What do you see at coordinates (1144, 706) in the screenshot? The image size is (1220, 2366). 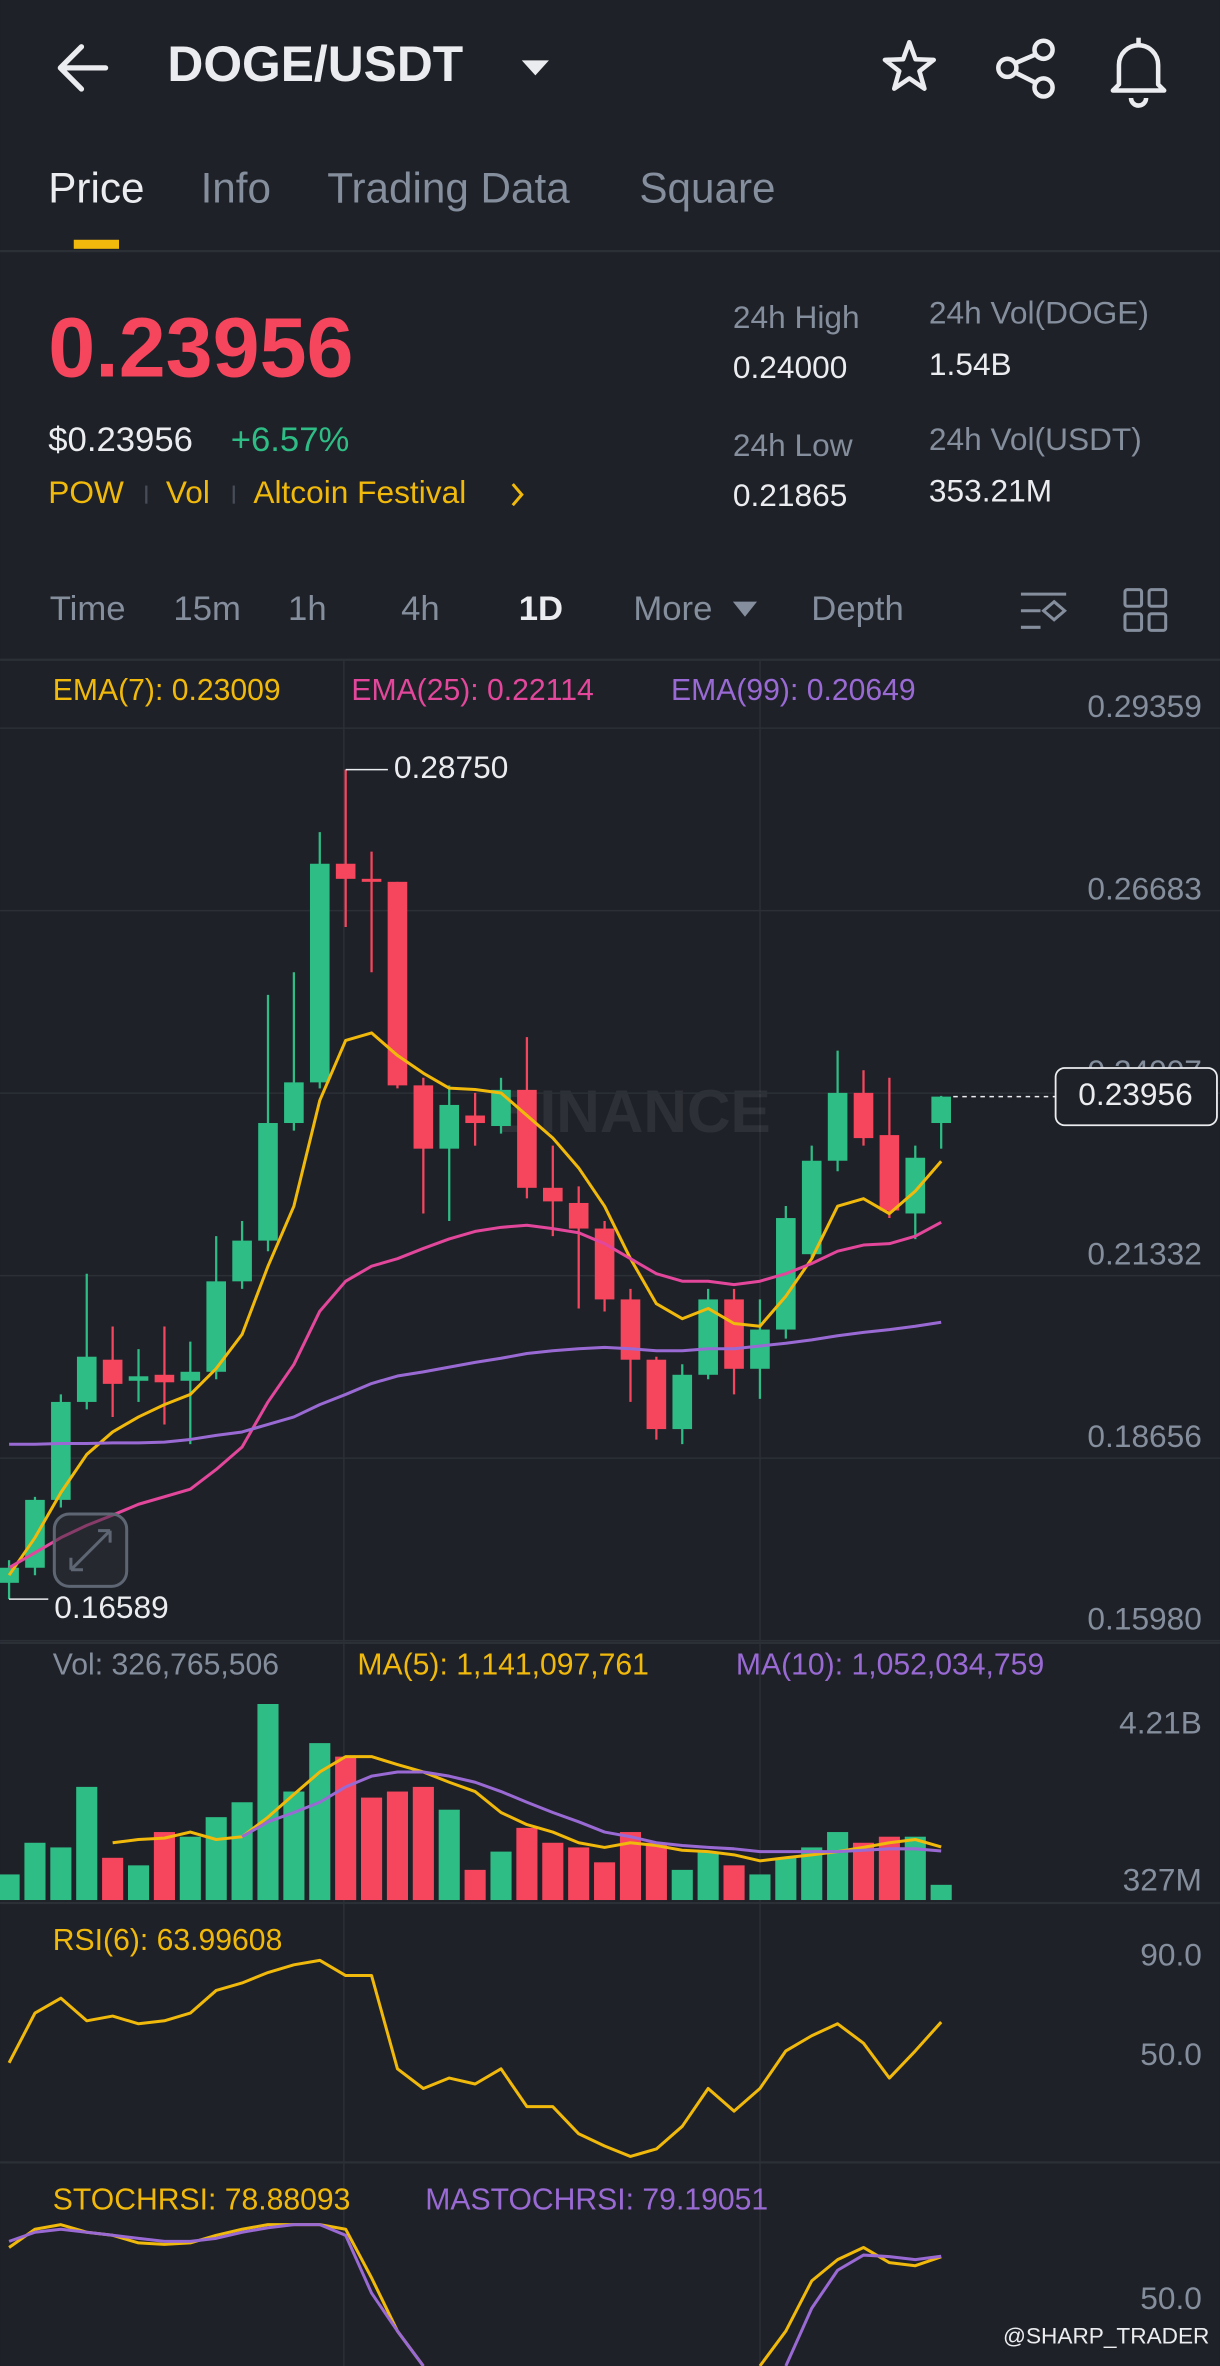 I see `y-tick-label: 0.29359` at bounding box center [1144, 706].